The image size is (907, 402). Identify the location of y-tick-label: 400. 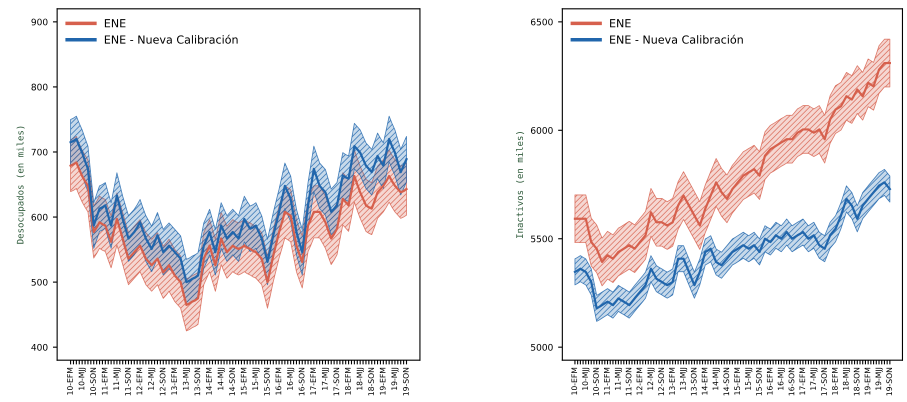
(39, 347).